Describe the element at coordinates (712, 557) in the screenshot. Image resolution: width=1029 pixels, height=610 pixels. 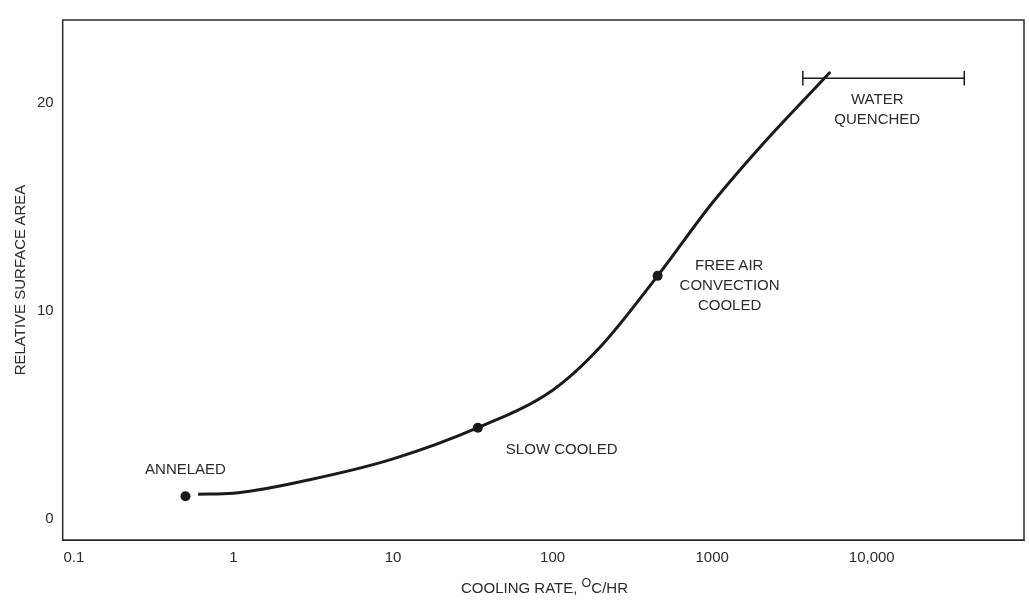
I see `x-tick-label: 1000` at that location.